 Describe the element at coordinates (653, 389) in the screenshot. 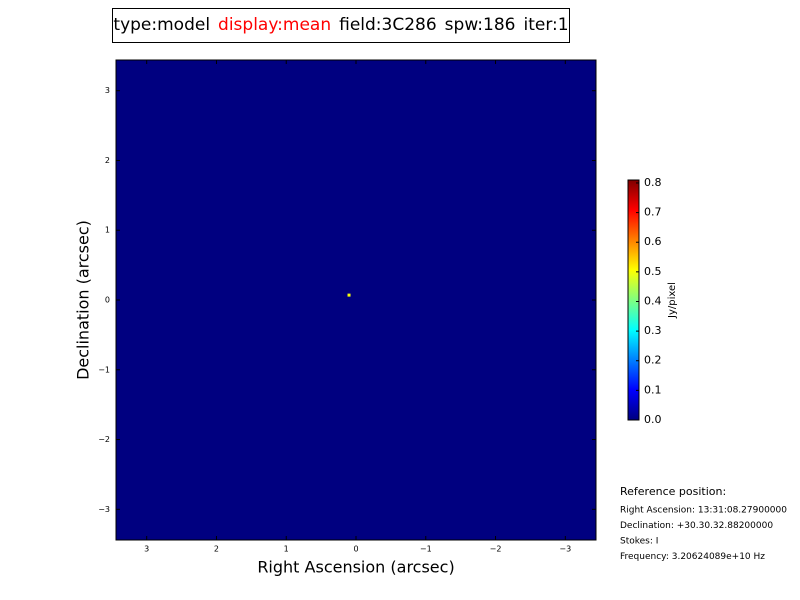

I see `colorbar-tick-label: 0.1` at that location.